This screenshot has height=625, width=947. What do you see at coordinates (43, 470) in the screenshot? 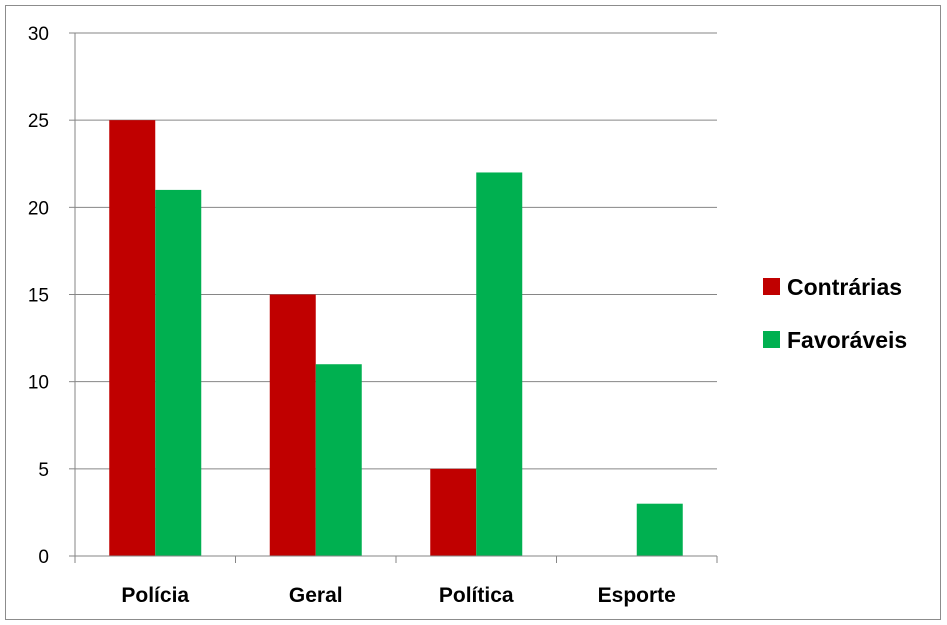
I see `y-tick-label: 5` at bounding box center [43, 470].